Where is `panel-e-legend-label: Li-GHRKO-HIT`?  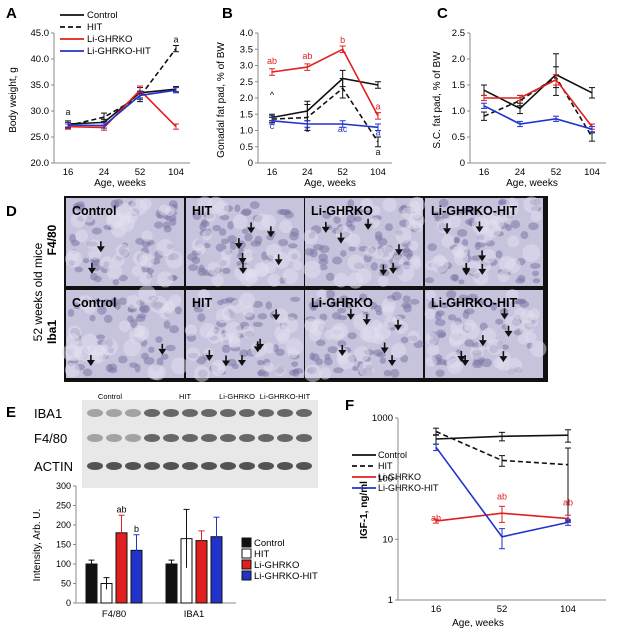 panel-e-legend-label: Li-GHRKO-HIT is located at coordinates (286, 576).